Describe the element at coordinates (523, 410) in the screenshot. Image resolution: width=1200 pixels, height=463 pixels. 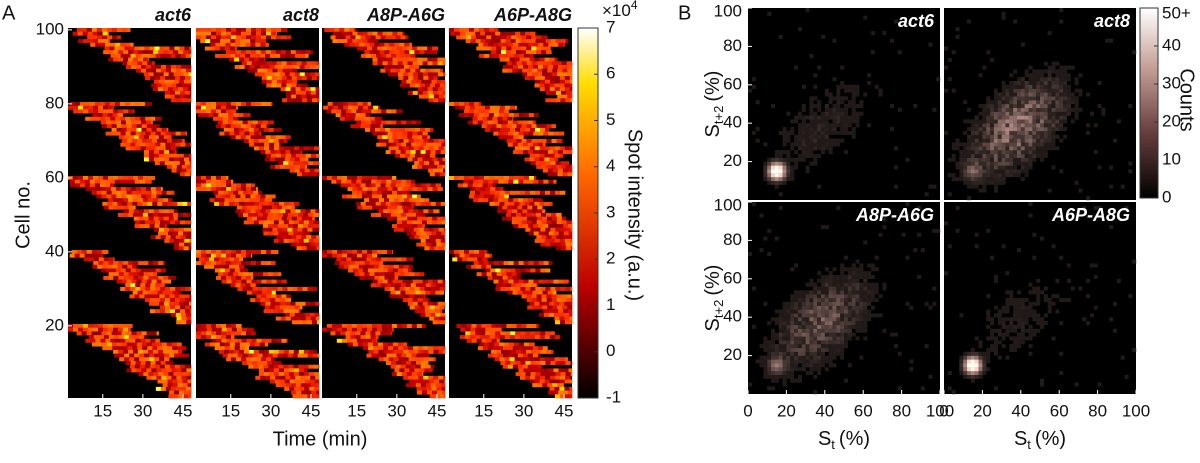
I see `x-tick-label: 30` at that location.